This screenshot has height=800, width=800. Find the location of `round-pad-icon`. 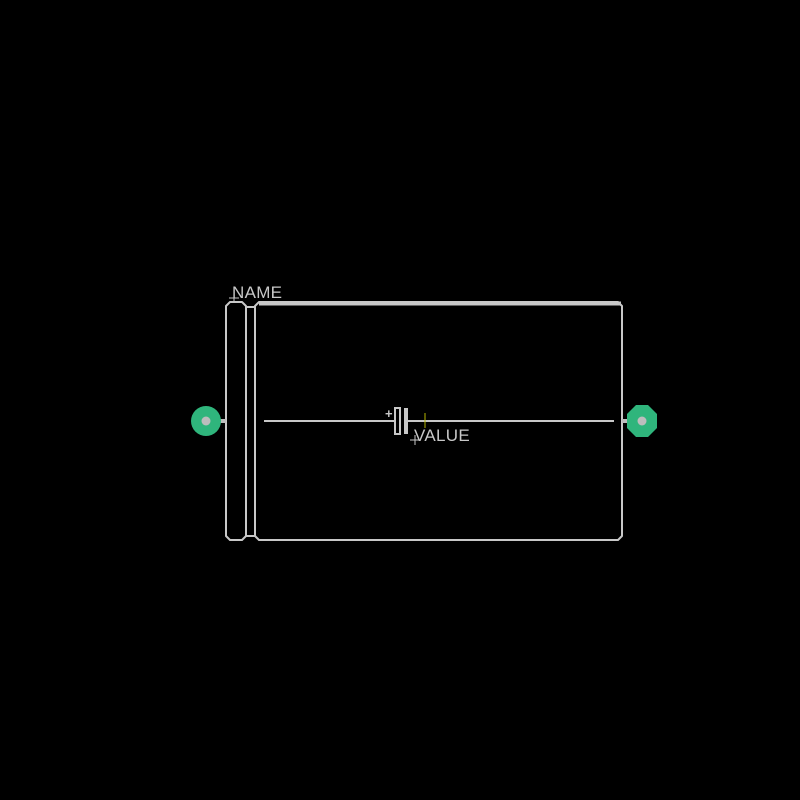

round-pad-icon is located at coordinates (206, 421).